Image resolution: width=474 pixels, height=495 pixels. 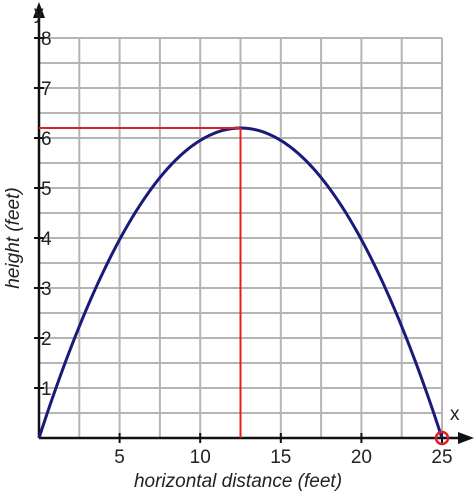 I want to click on y-tick-label: 4, so click(x=46, y=239).